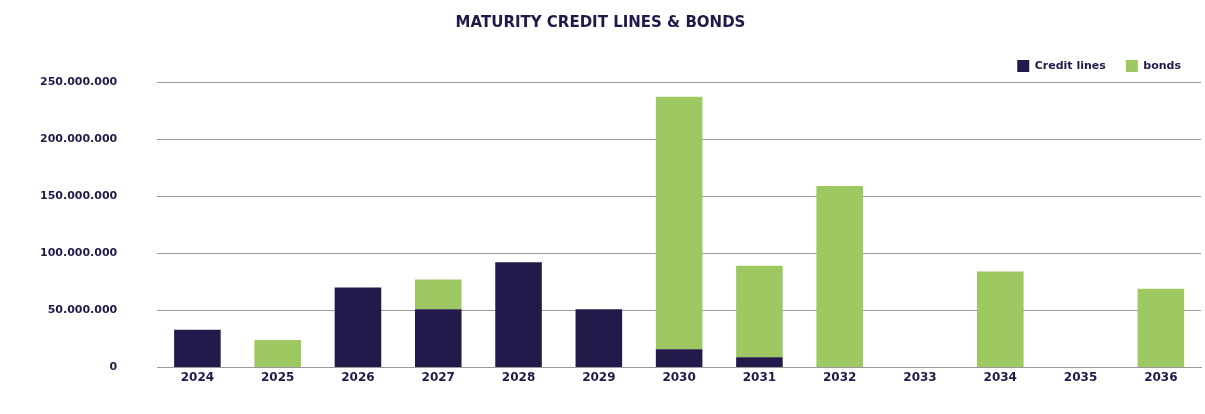 This screenshot has width=1205, height=414. I want to click on y-tick-label: 250.000.000, so click(78, 81).